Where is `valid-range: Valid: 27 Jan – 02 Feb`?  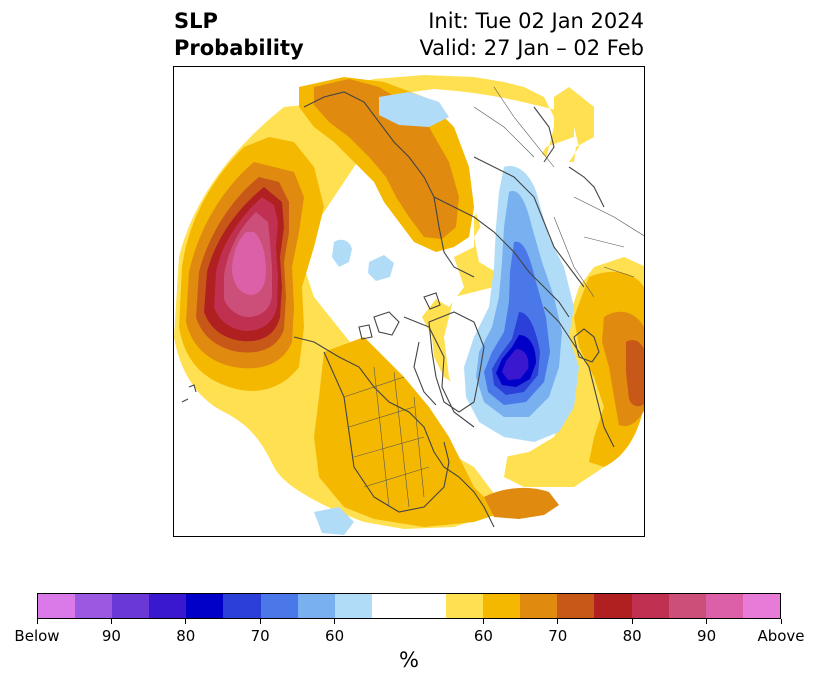 valid-range: Valid: 27 Jan – 02 Feb is located at coordinates (531, 48).